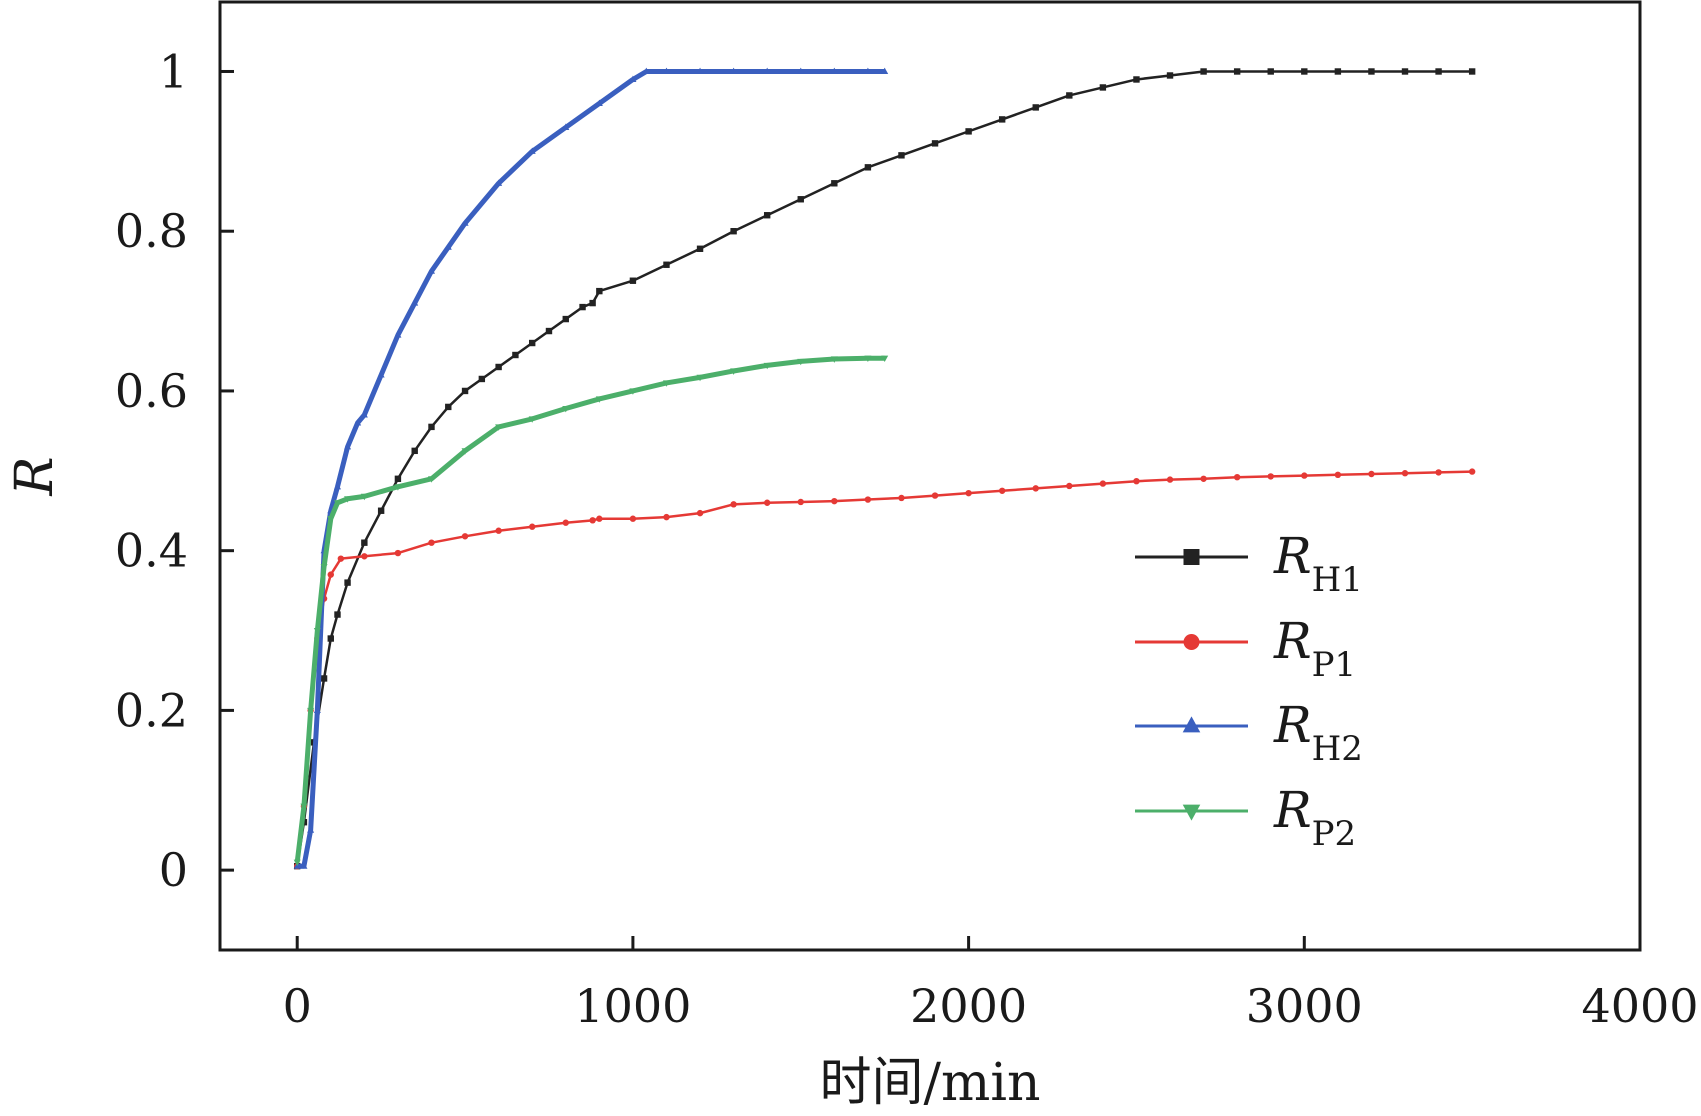 The image size is (1701, 1116). I want to click on legend-entry-H1: RH1, so click(1249, 563).